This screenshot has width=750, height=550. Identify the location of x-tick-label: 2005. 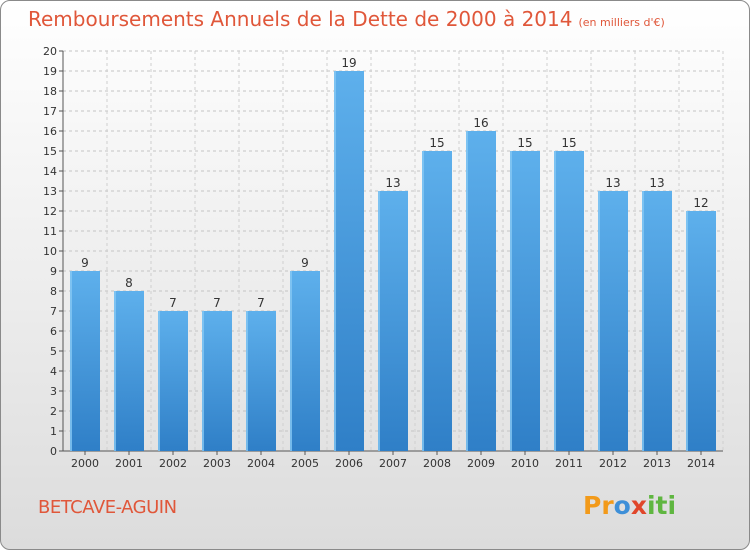
(305, 463).